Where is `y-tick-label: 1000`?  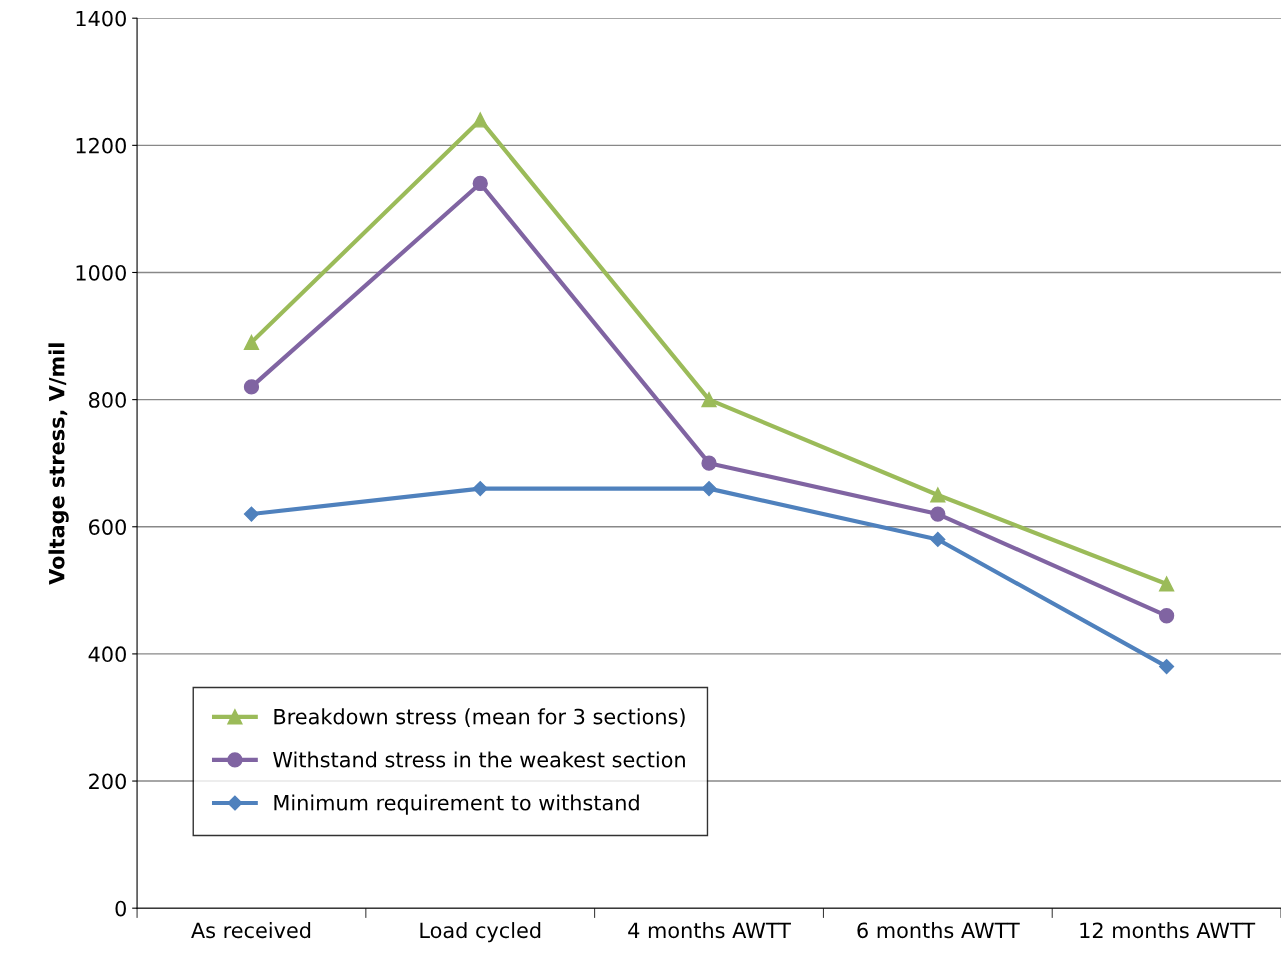 y-tick-label: 1000 is located at coordinates (101, 272).